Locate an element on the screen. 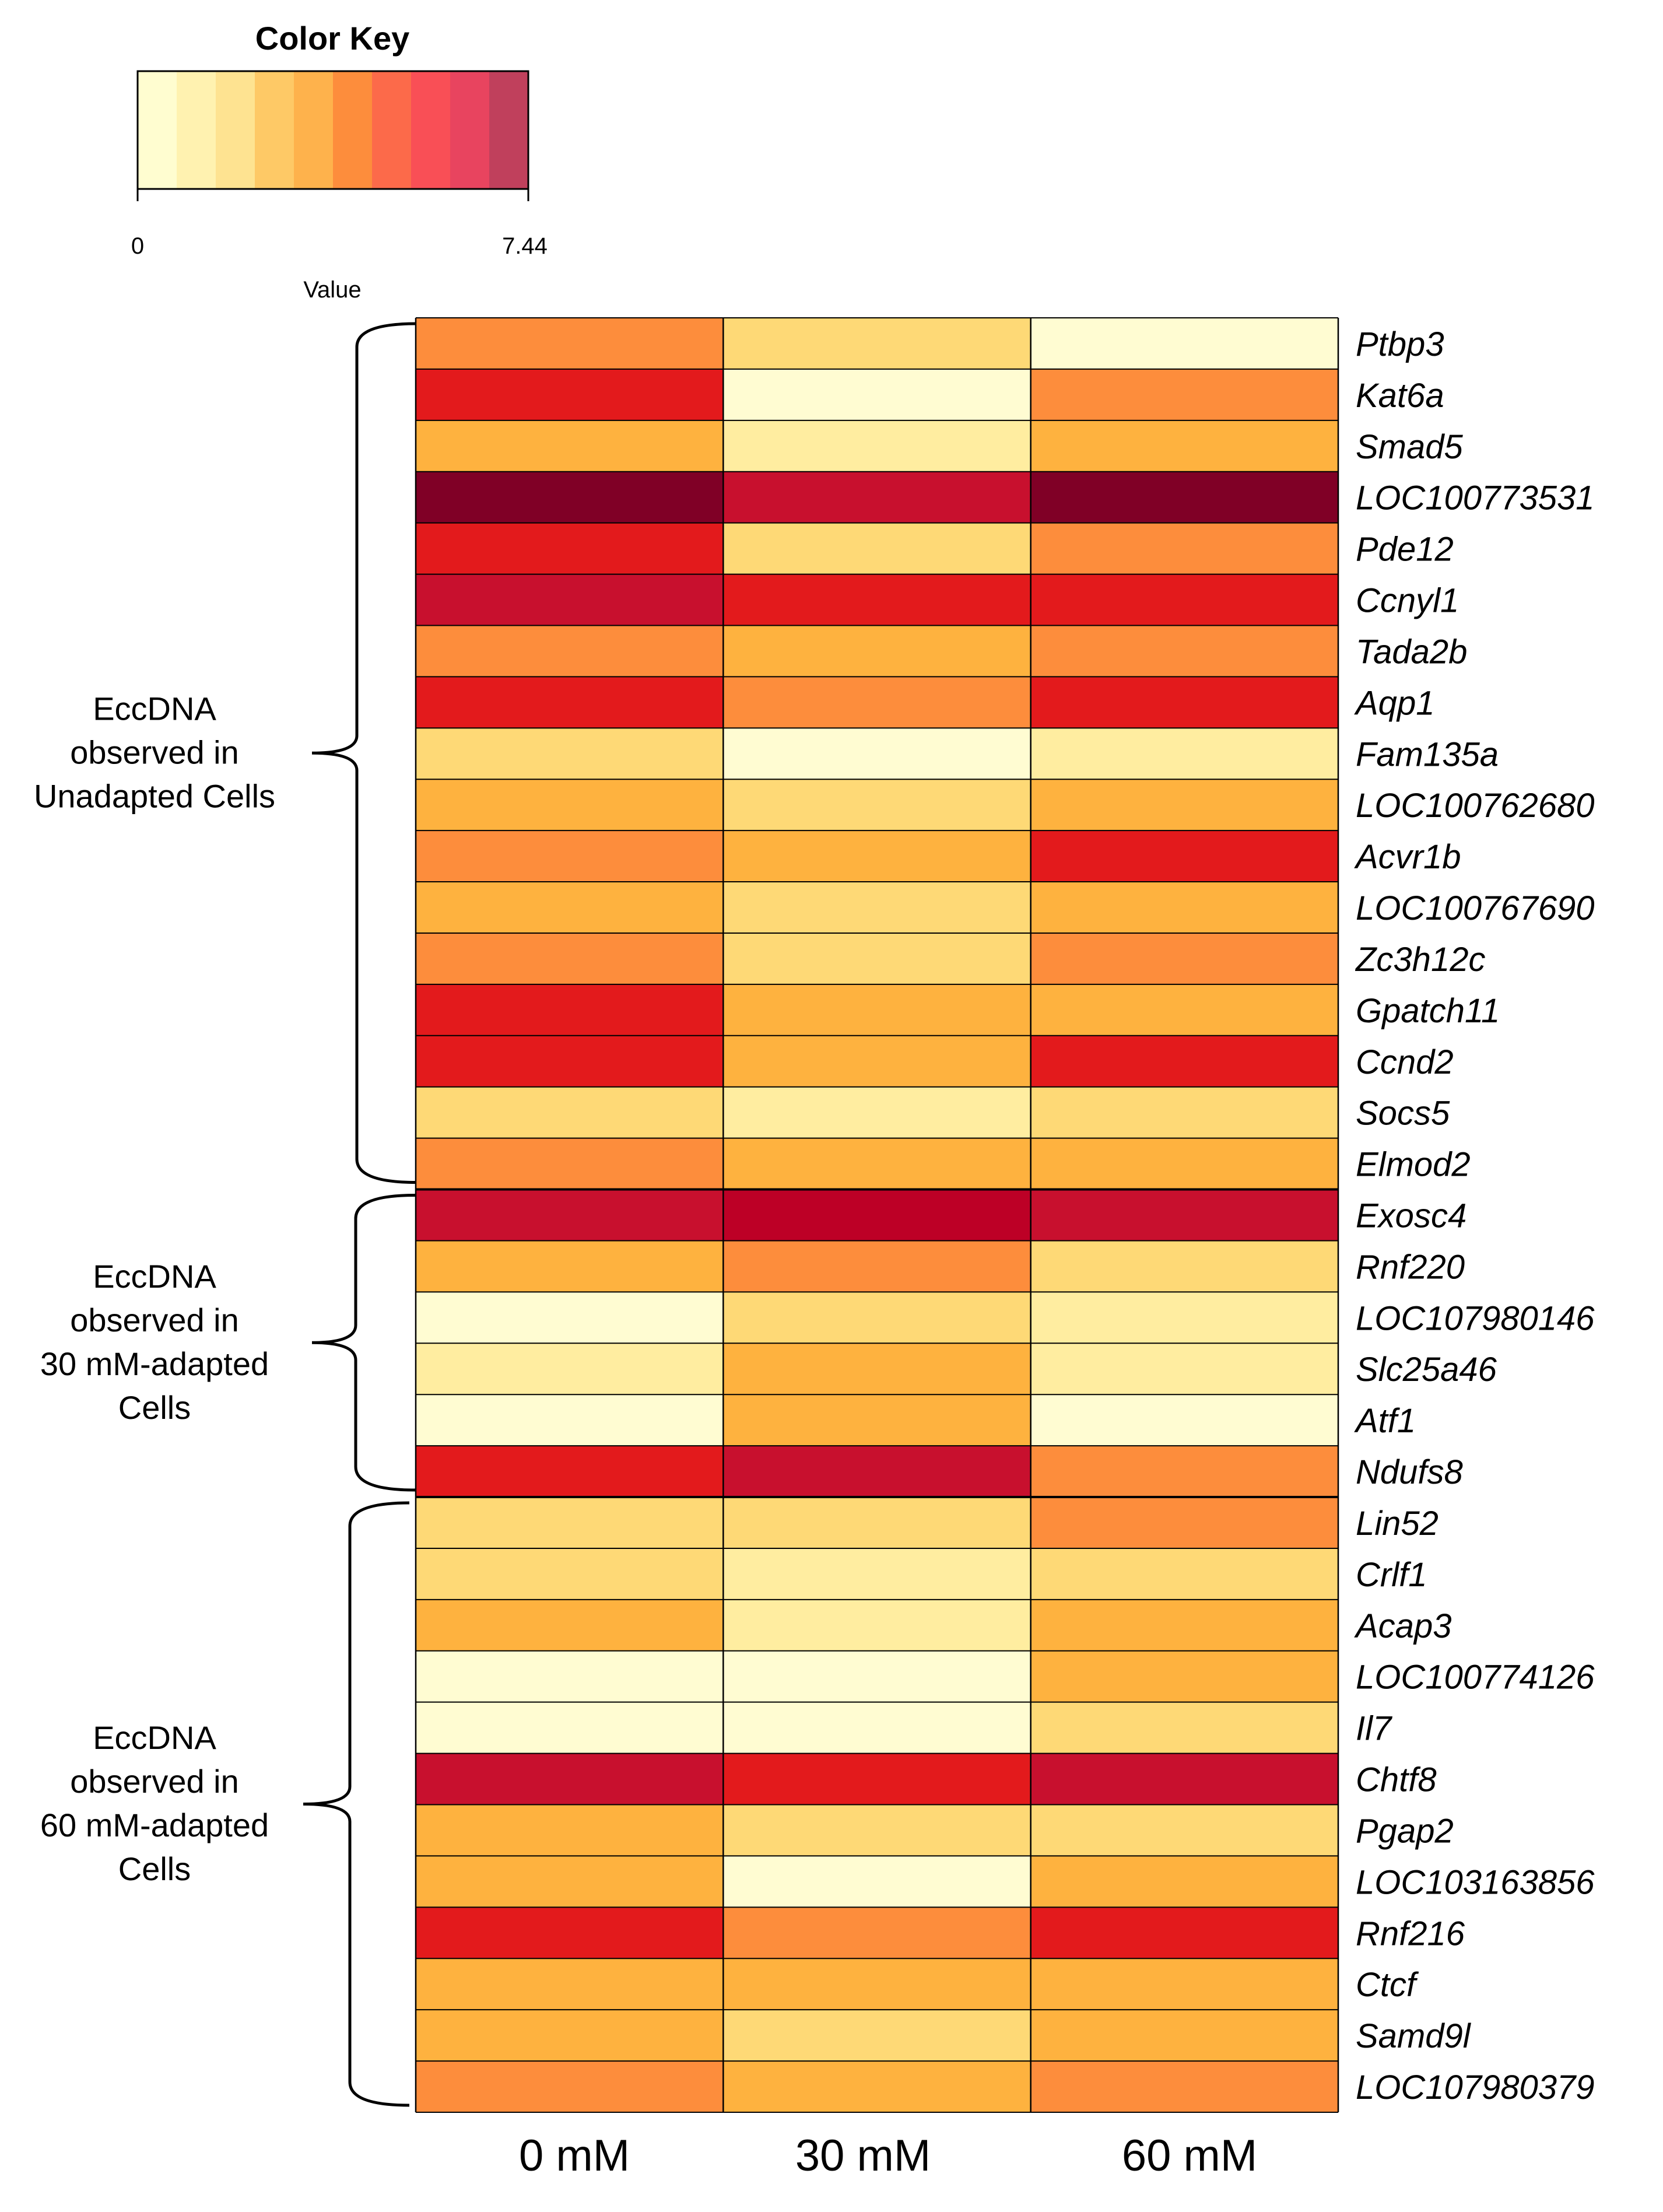 The width and height of the screenshot is (1663, 2212). row-label: LOC100773531 is located at coordinates (1475, 498).